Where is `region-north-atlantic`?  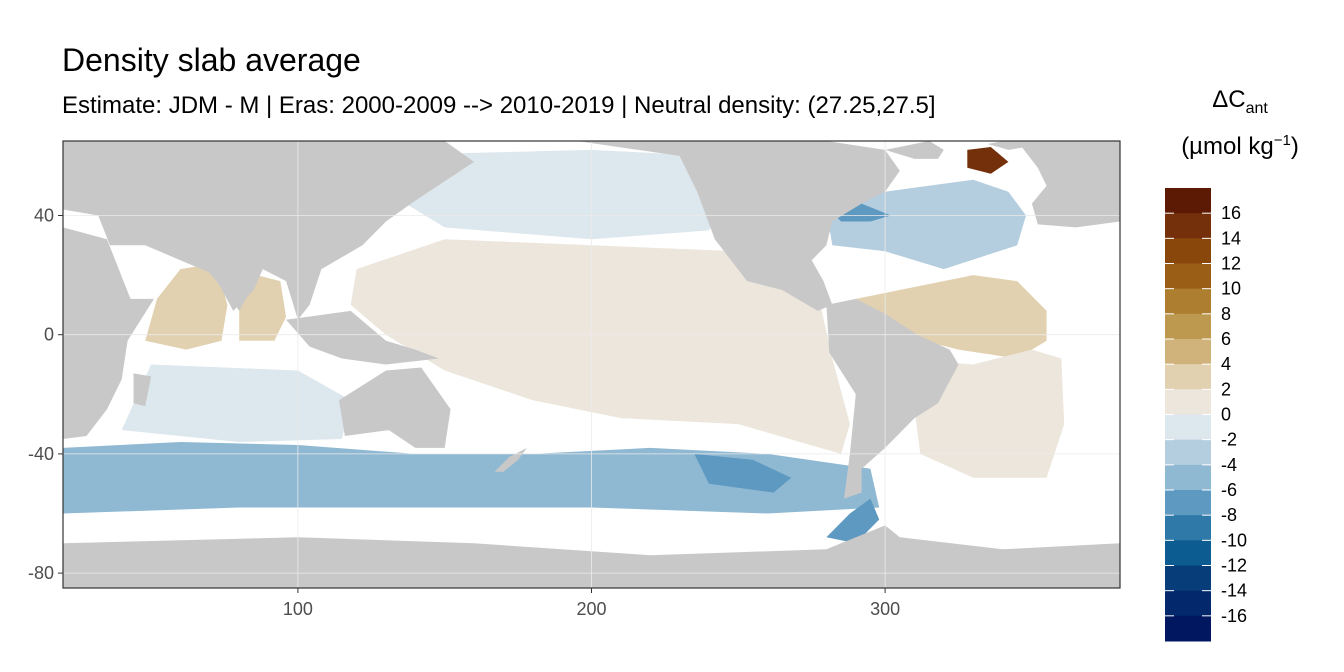
region-north-atlantic is located at coordinates (926, 224).